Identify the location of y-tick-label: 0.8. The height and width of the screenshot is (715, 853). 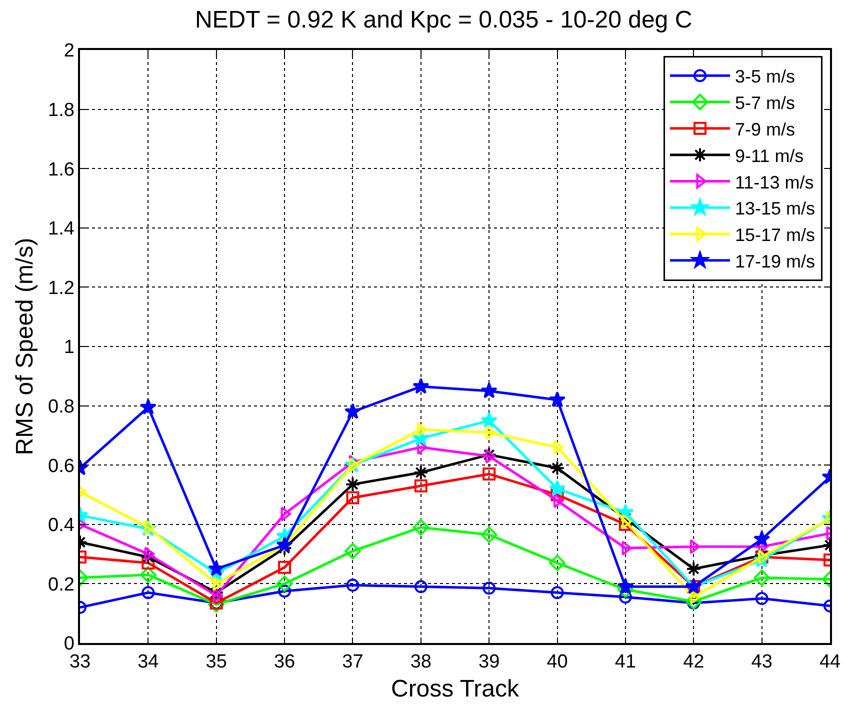
(61, 407).